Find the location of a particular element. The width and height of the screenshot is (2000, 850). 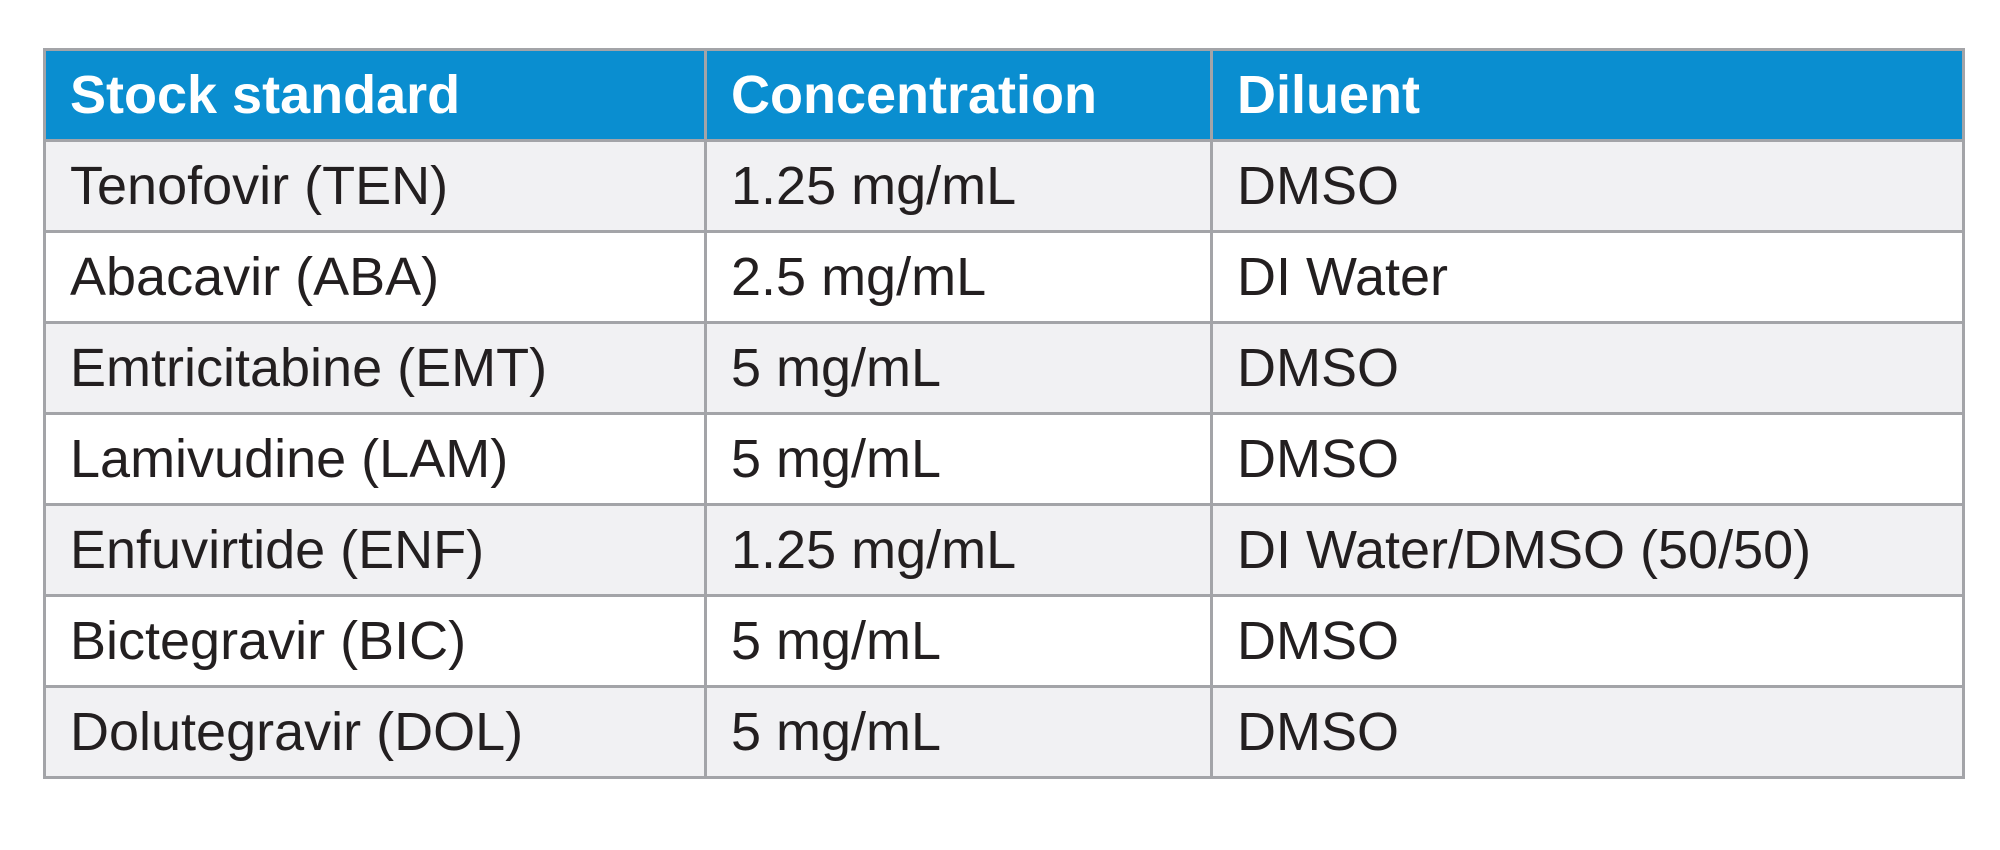

table-row: Emtricitabine (EMT) 5 mg/mL DMSO is located at coordinates (1004, 368).